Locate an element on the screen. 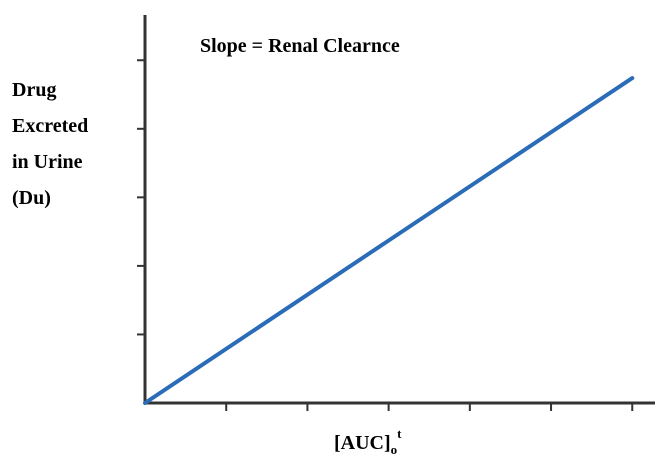 The height and width of the screenshot is (457, 659). chart-title: Slope = Renal Clearnce is located at coordinates (300, 46).